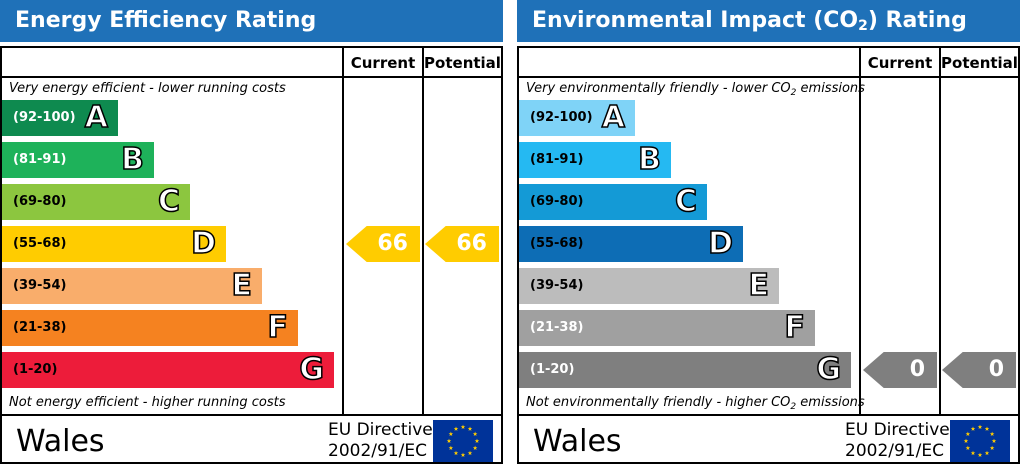  I want to click on title-subscript: 2, so click(863, 26).